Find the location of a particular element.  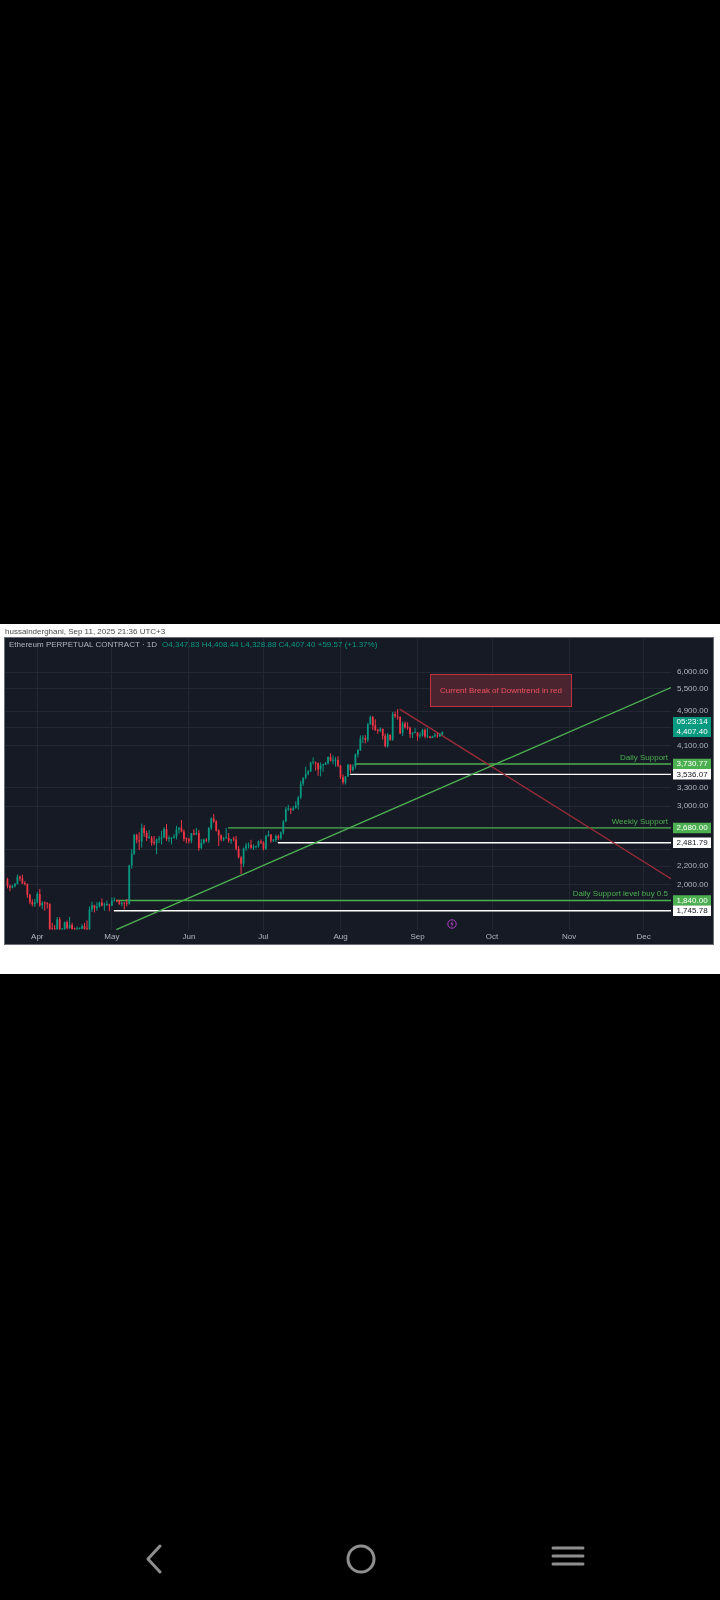

x-tick-label: Nov is located at coordinates (569, 936).